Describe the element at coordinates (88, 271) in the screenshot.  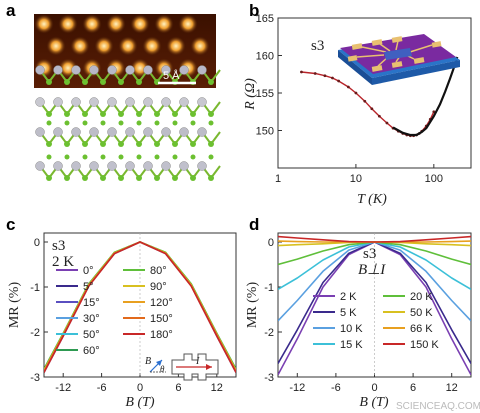
I see `legend-label: 0°` at that location.